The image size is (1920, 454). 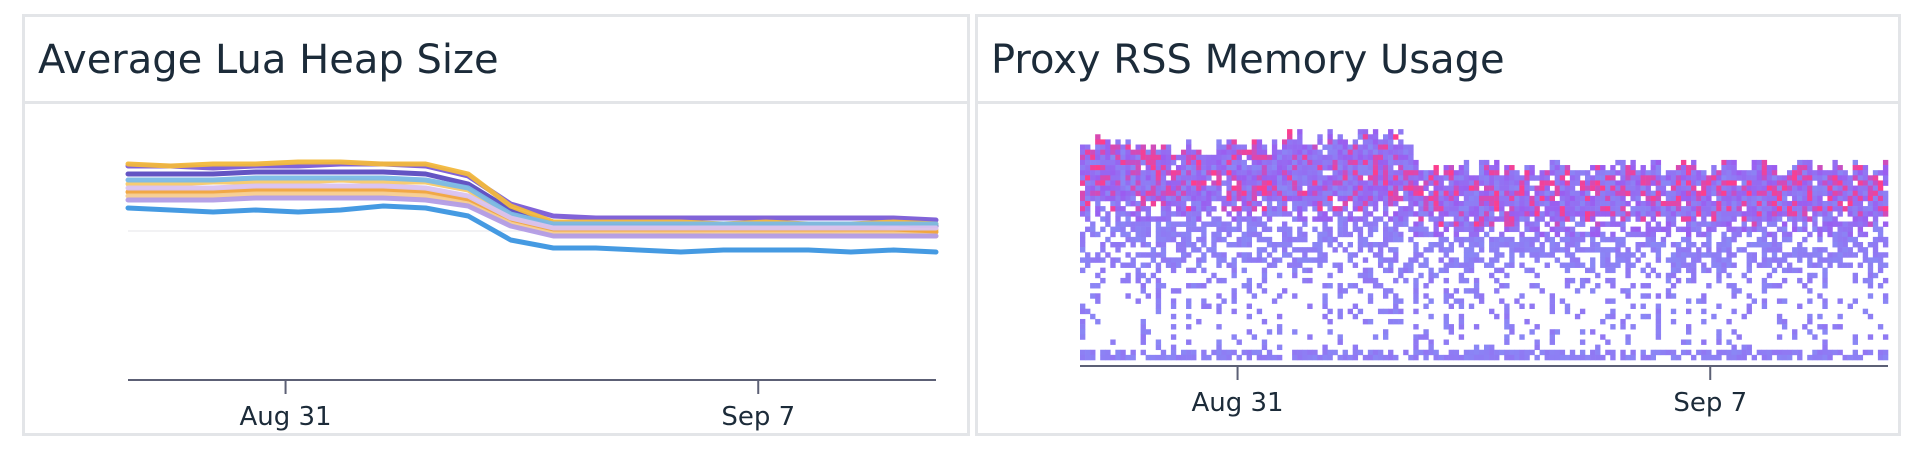 What do you see at coordinates (285, 417) in the screenshot?
I see `x-tick-label: Aug 31` at bounding box center [285, 417].